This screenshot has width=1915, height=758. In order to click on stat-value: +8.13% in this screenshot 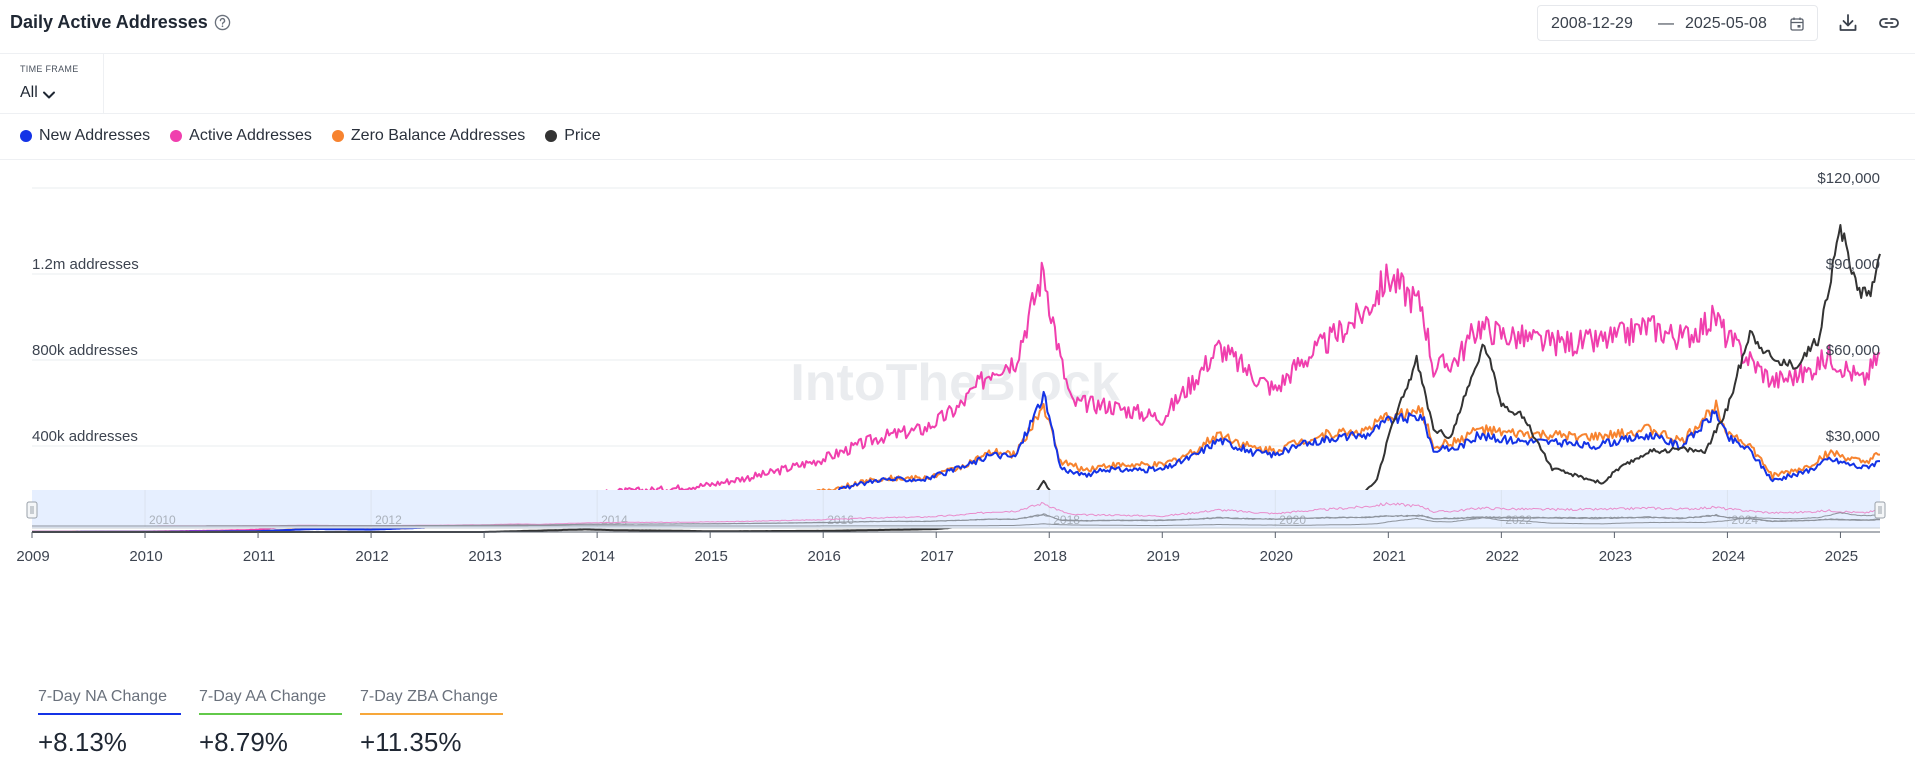, I will do `click(82, 742)`.